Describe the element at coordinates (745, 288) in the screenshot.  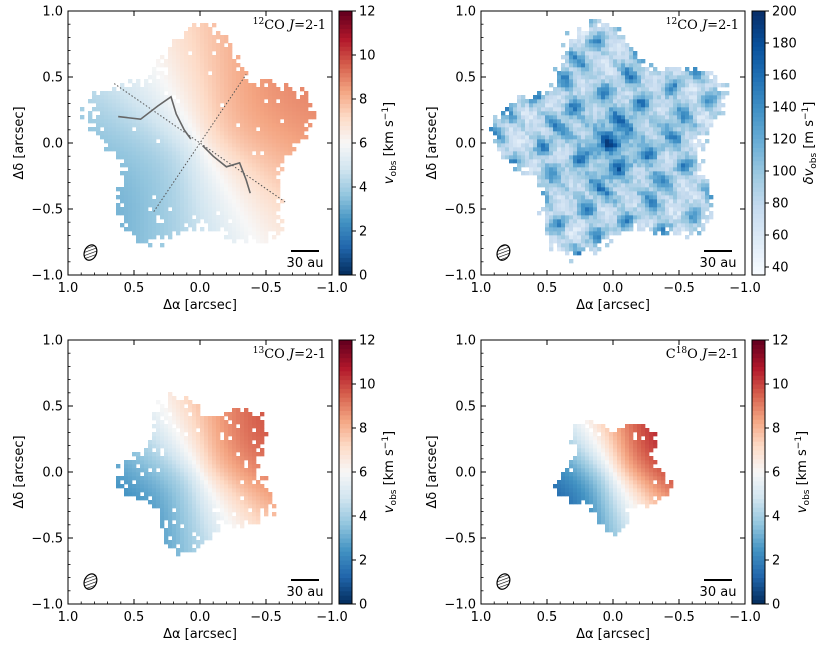
I see `x-tick-label: −1.0` at that location.